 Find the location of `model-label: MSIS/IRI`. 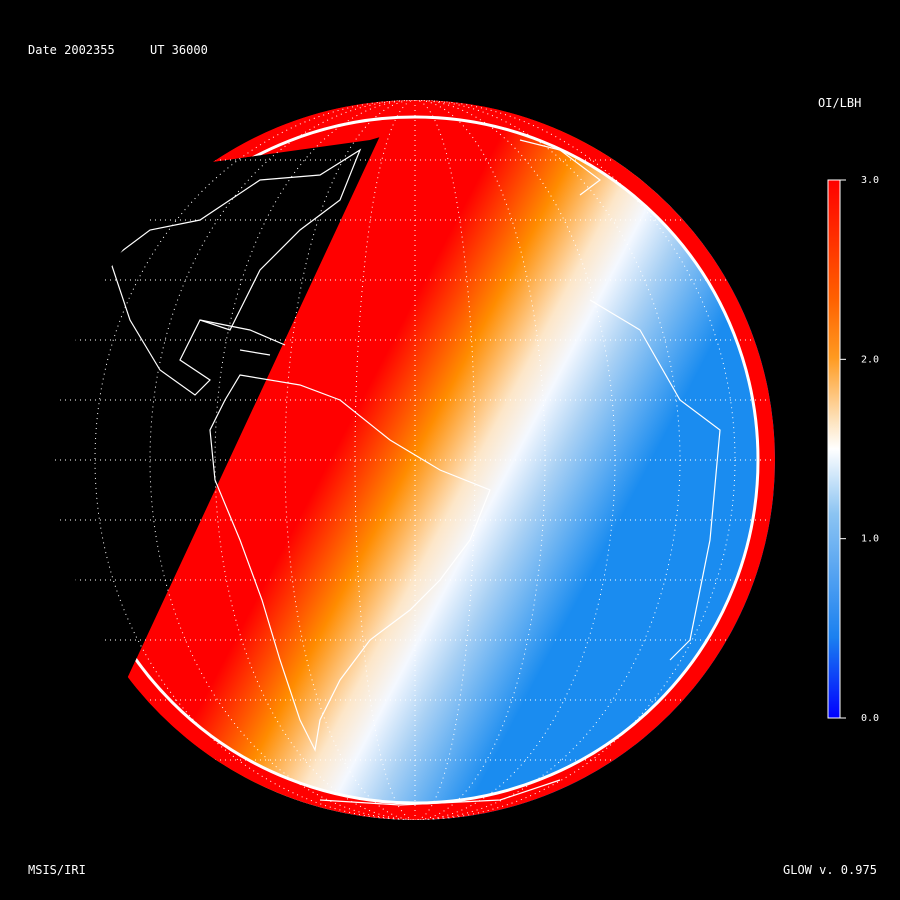

model-label: MSIS/IRI is located at coordinates (57, 870).